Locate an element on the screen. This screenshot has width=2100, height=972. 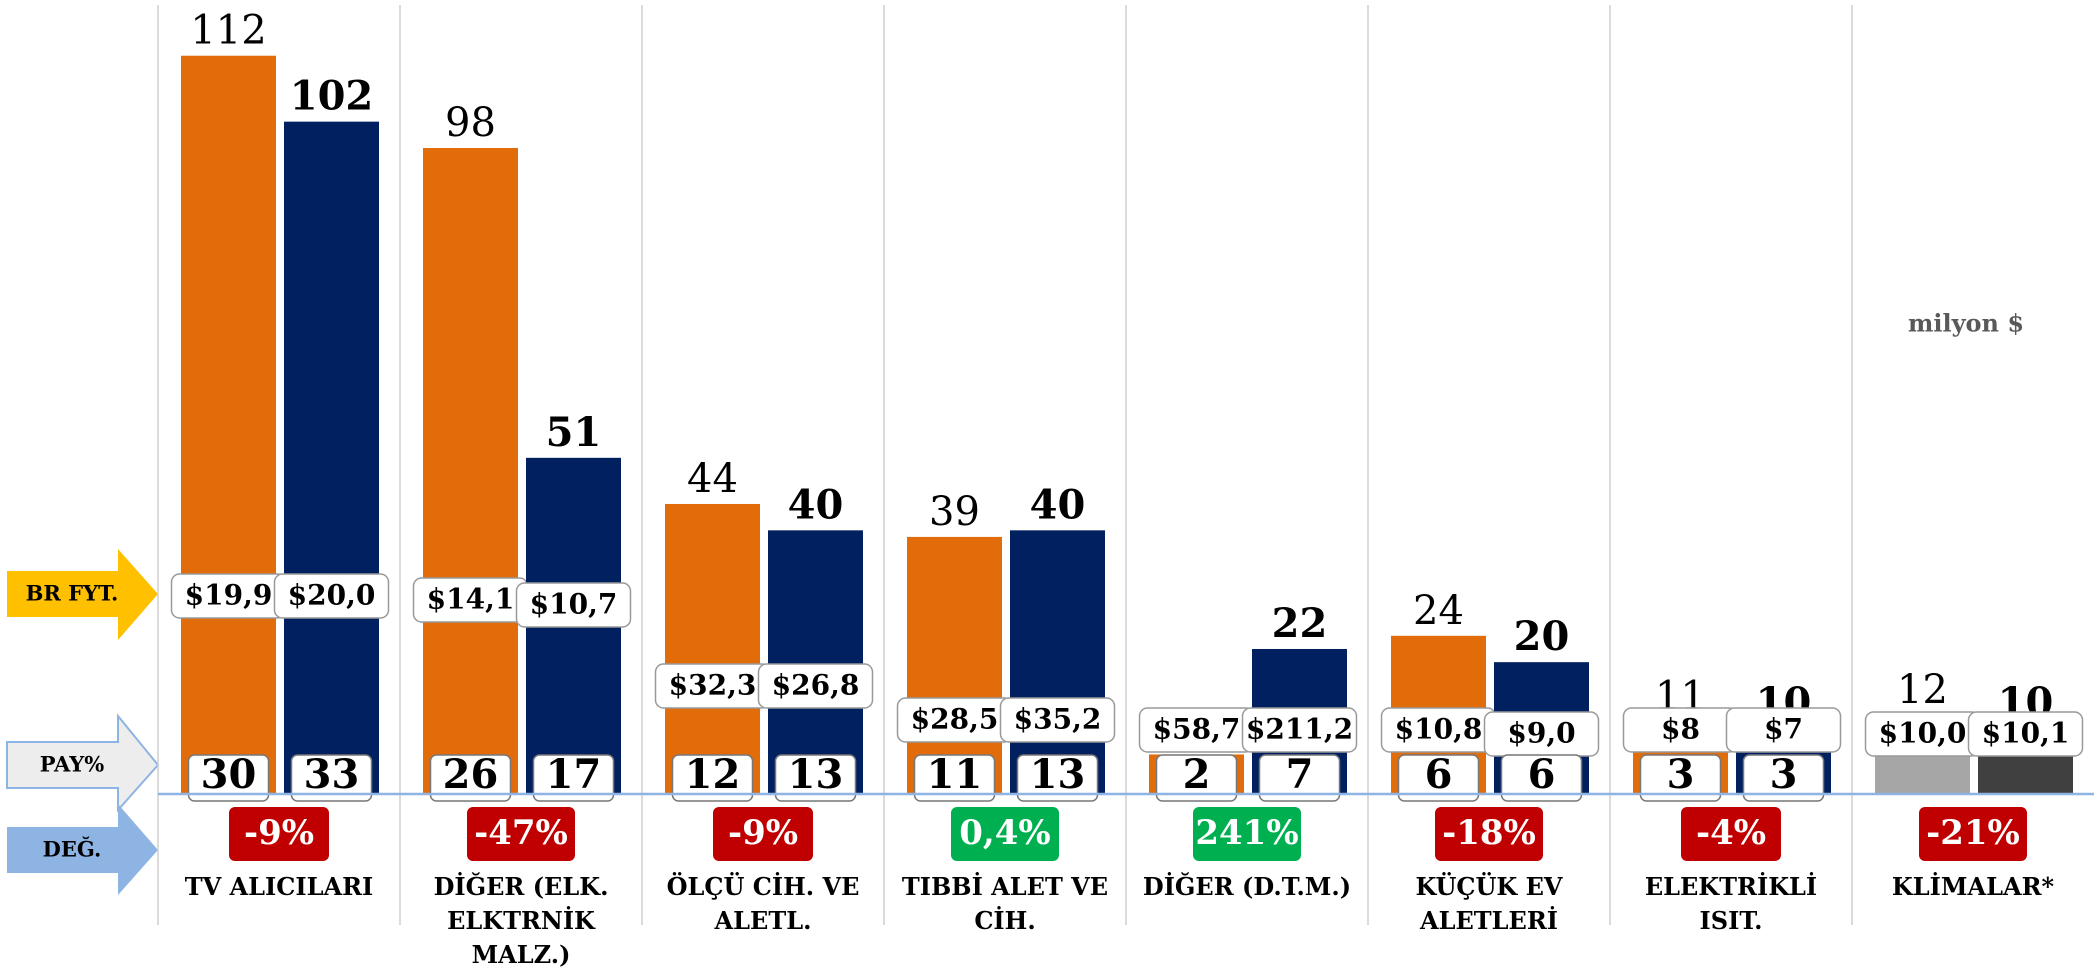
price-label: $20,0 is located at coordinates (332, 595).